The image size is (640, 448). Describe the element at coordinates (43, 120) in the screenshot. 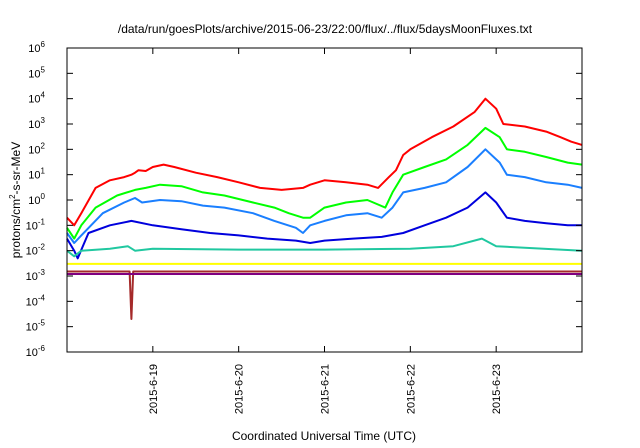

I see `y-tick-exponent: 3` at that location.